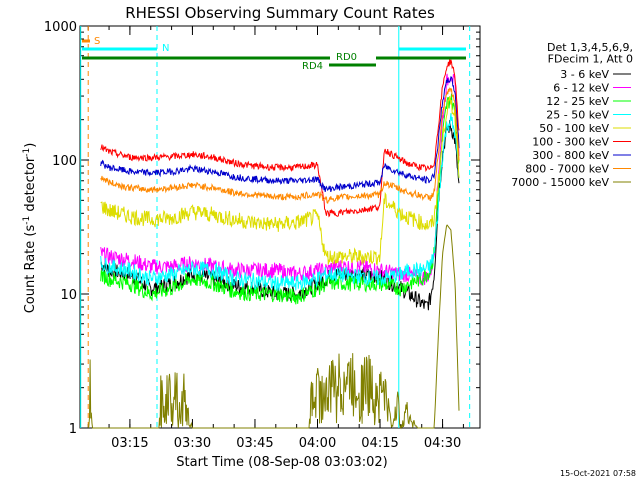 This screenshot has height=480, width=640. Describe the element at coordinates (598, 473) in the screenshot. I see `footer-timestamp: 15-Oct-2021 07:58` at that location.